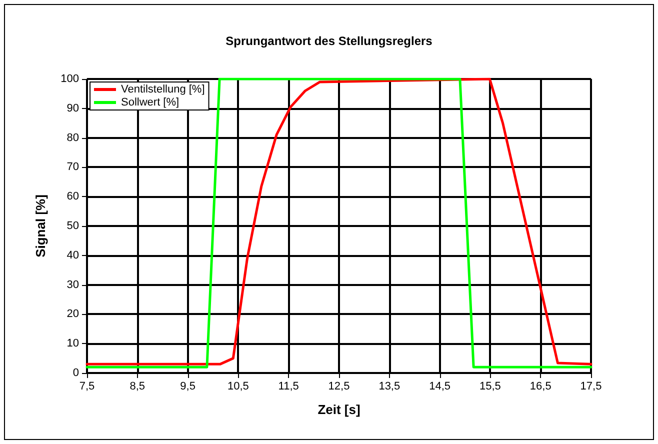  Describe the element at coordinates (389, 386) in the screenshot. I see `x-tick-label: 13,5` at that location.